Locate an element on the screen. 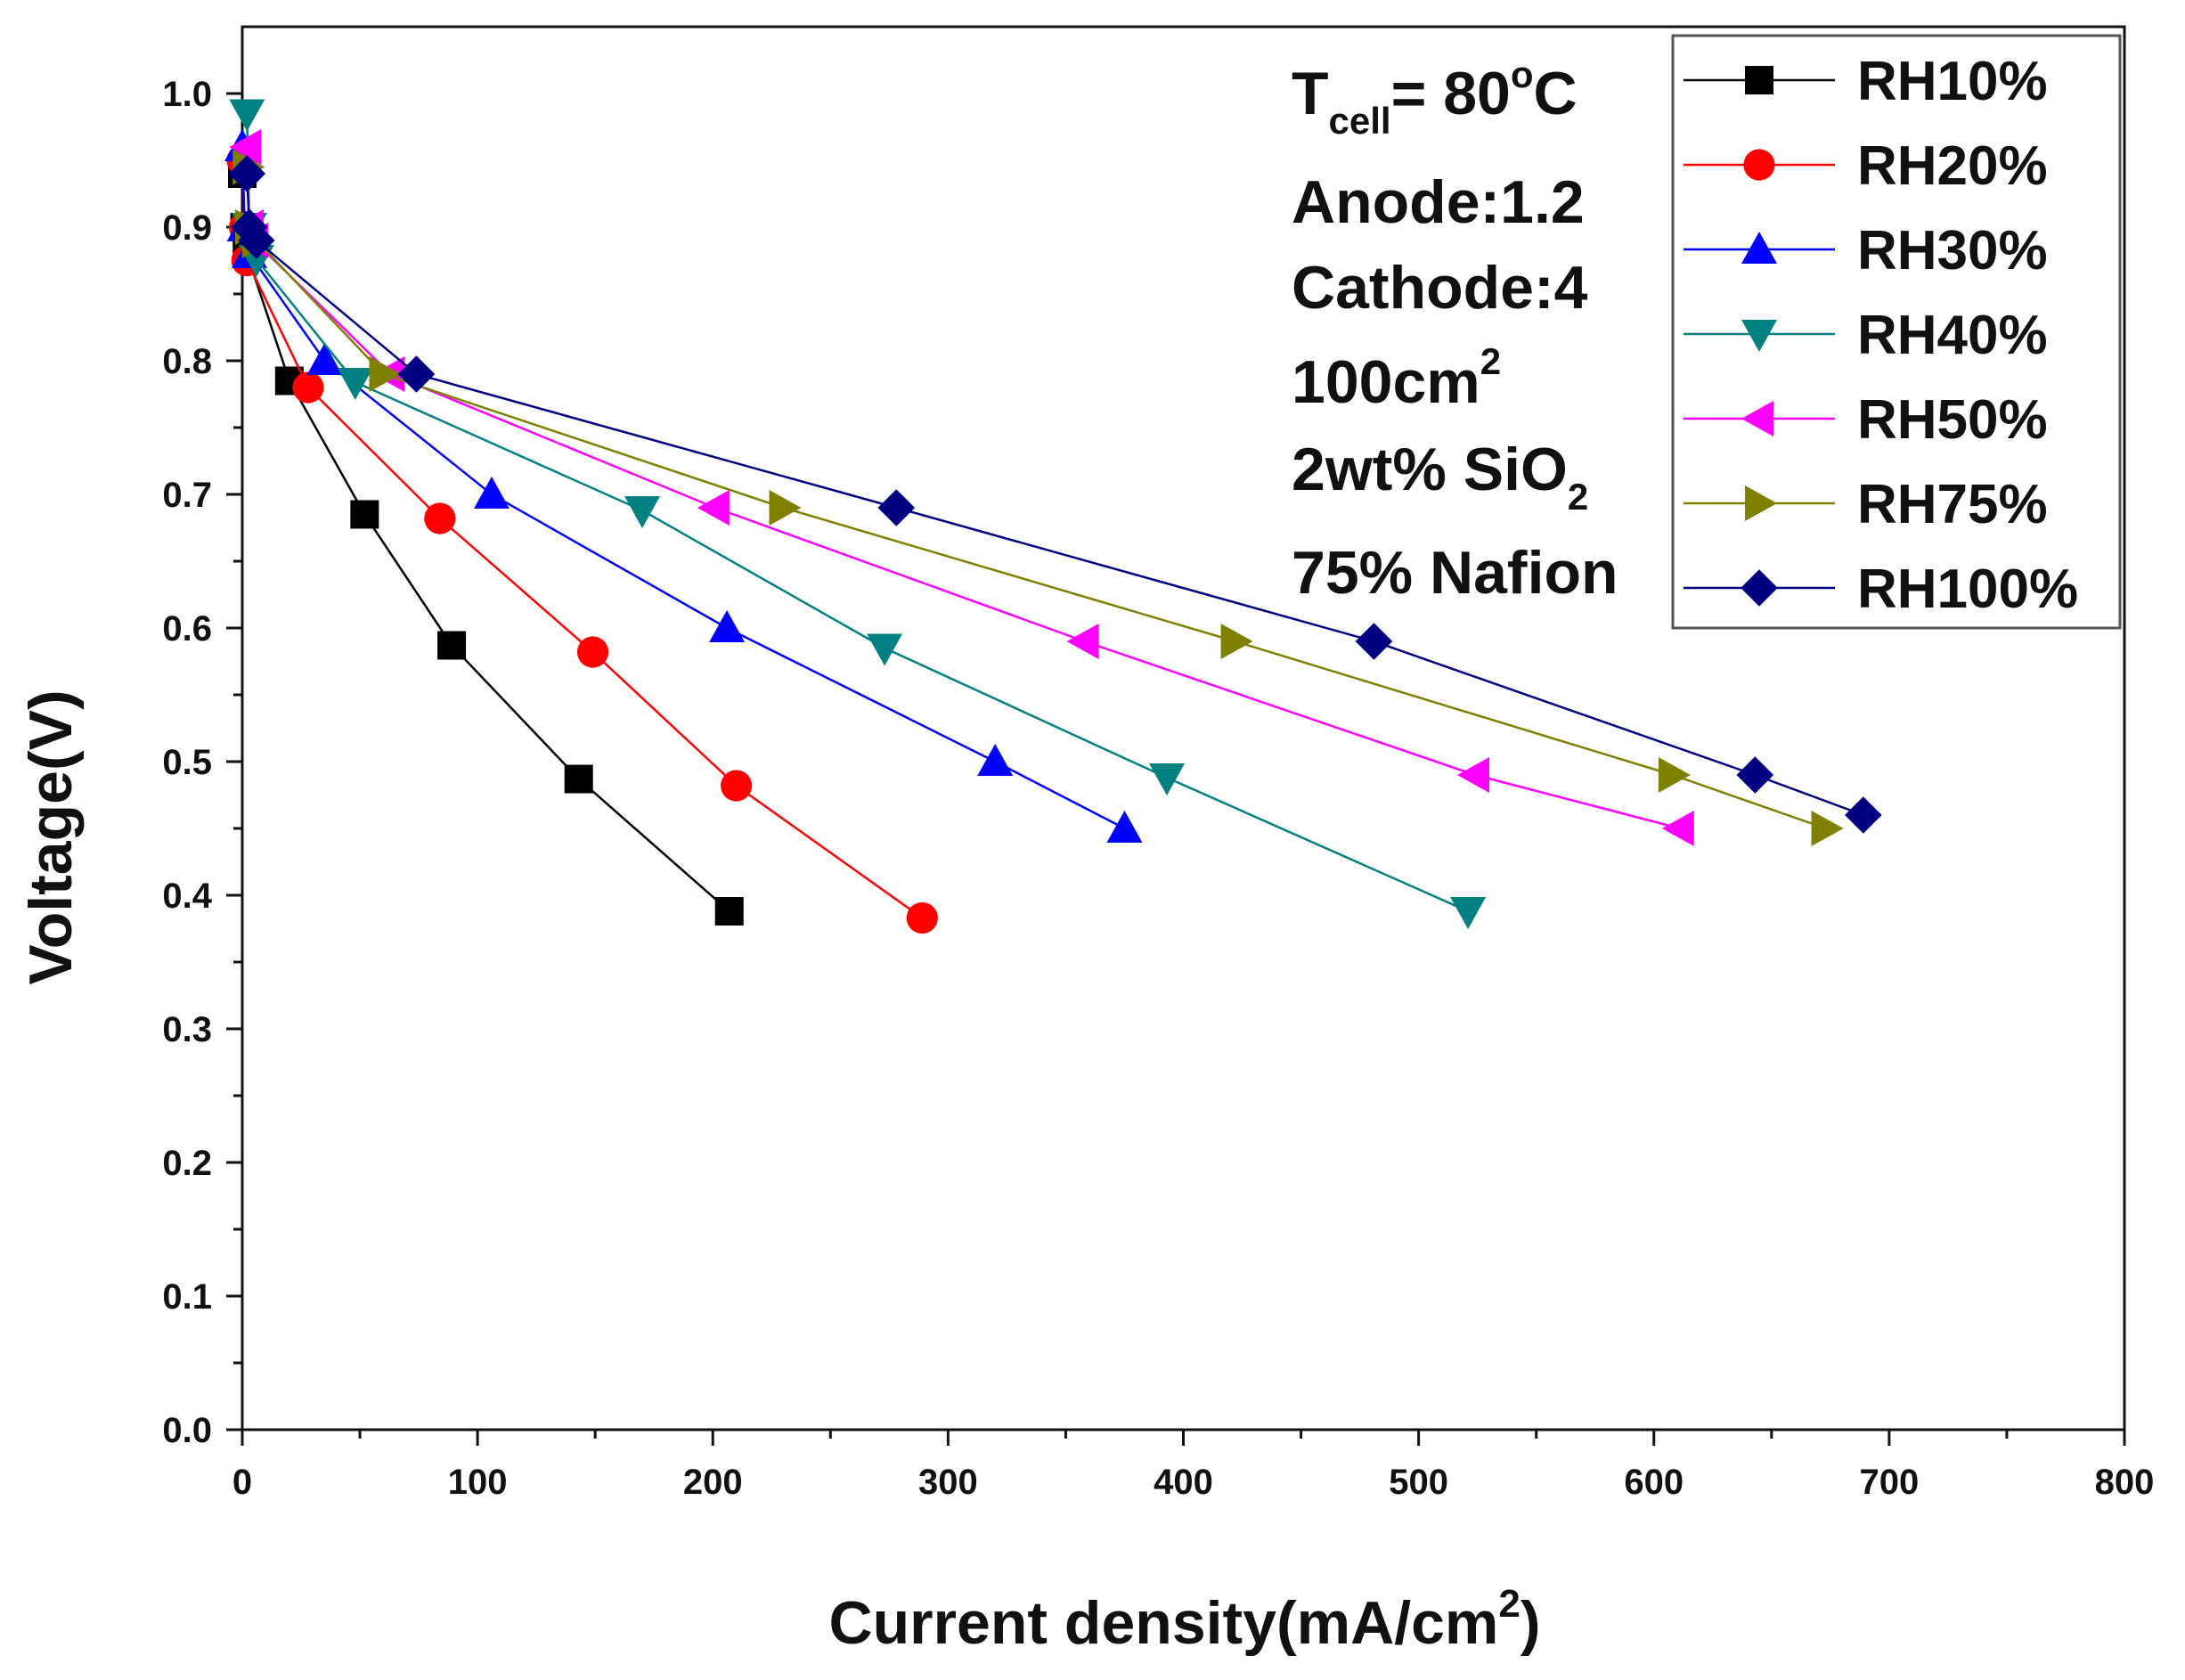 This screenshot has height=1680, width=2185. y-tick-label: 0.6 is located at coordinates (187, 629).